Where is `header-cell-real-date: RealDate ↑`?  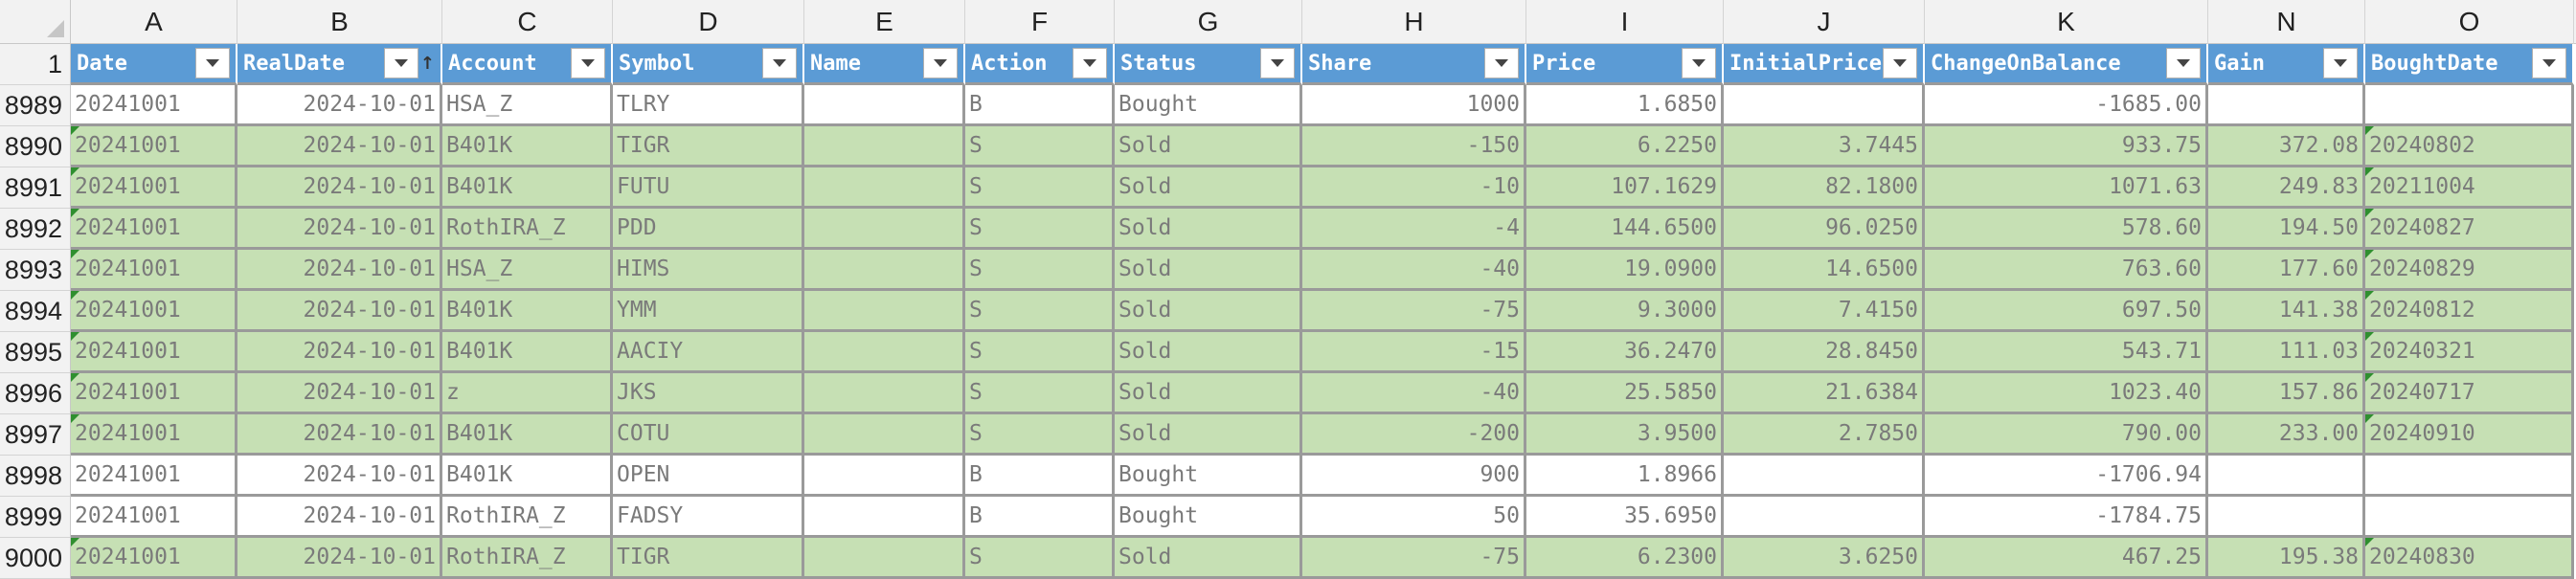
header-cell-real-date: RealDate ↑ is located at coordinates (339, 64).